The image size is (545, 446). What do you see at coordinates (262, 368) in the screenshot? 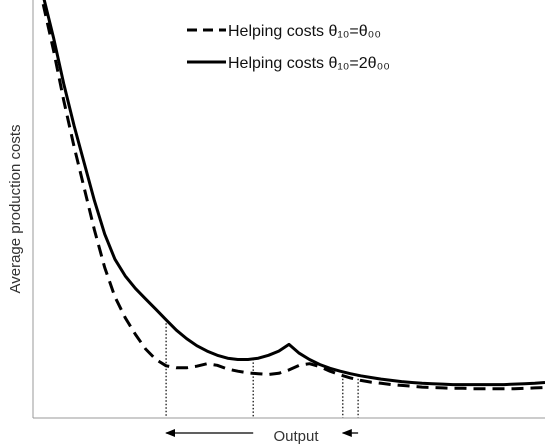
I see `reference-lines` at bounding box center [262, 368].